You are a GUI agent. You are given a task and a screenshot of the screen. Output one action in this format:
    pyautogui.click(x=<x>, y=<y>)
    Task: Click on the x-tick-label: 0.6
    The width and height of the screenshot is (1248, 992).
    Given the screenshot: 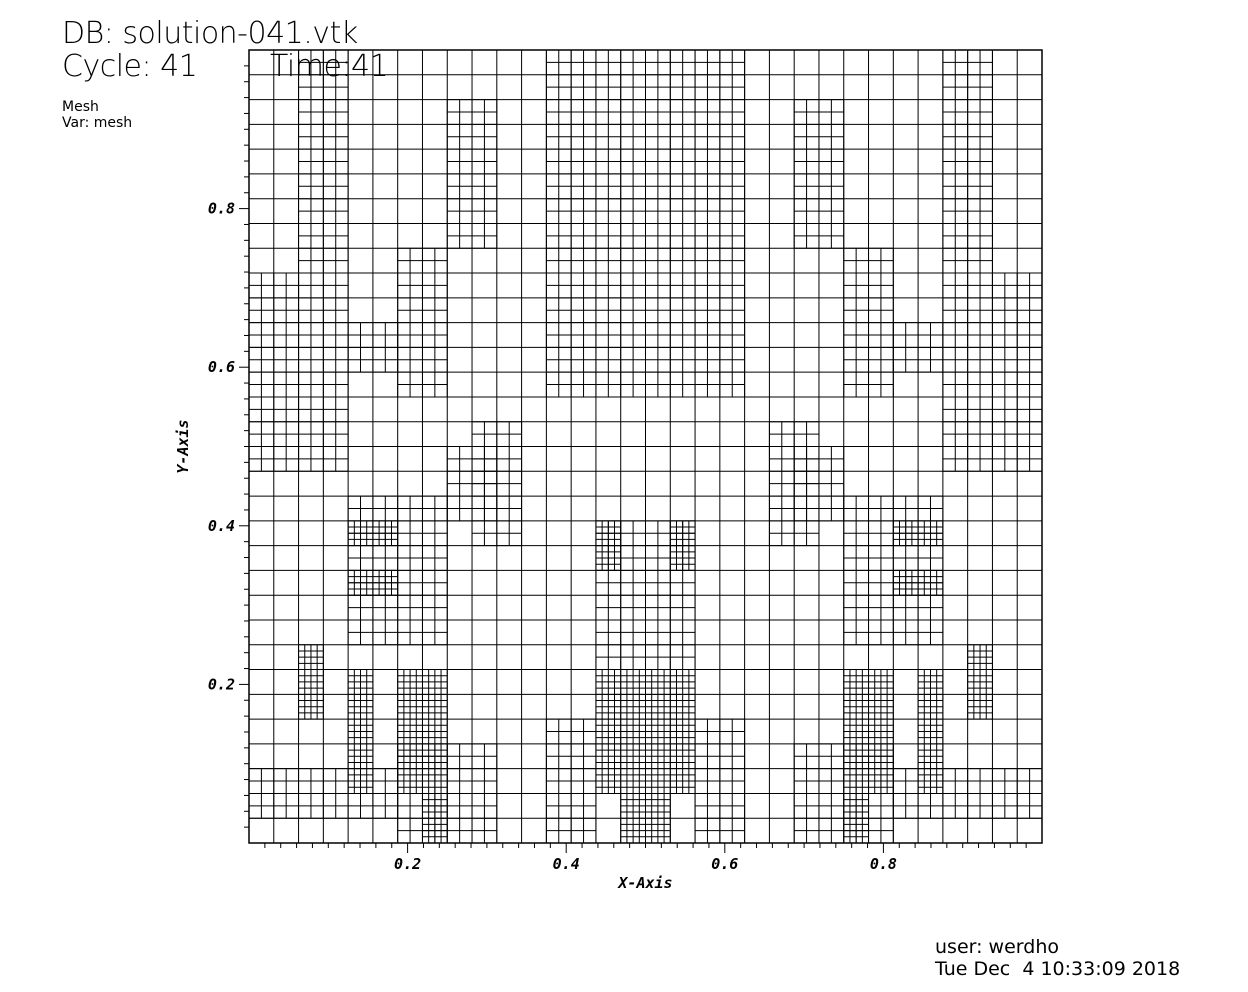 What is the action you would take?
    pyautogui.click(x=724, y=864)
    